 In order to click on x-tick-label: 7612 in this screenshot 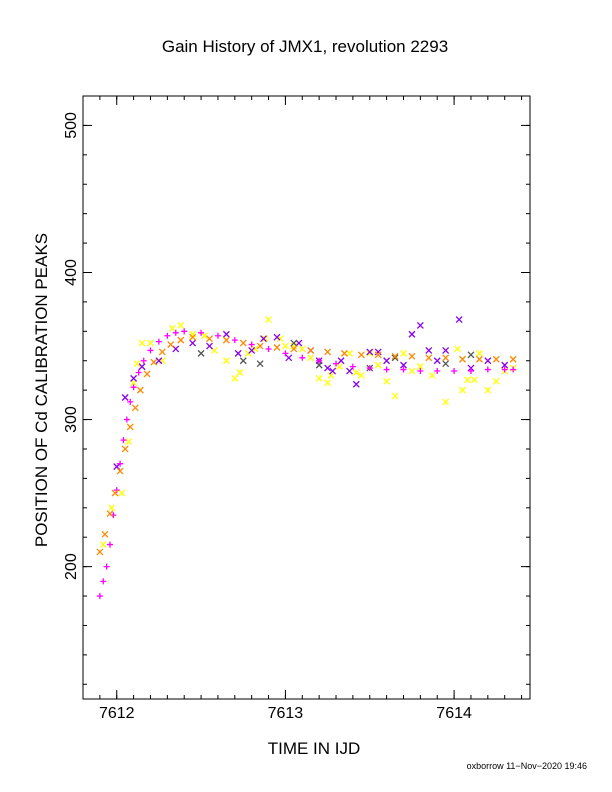, I will do `click(117, 713)`.